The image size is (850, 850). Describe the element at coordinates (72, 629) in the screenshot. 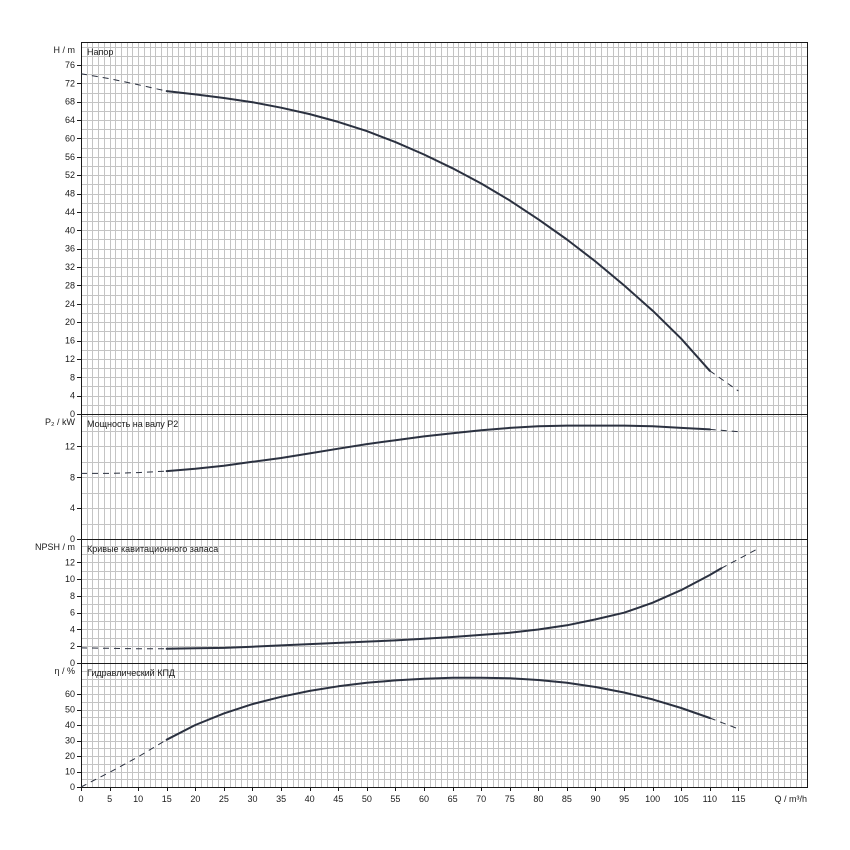

I see `npsh-y-tick-label: 4` at that location.